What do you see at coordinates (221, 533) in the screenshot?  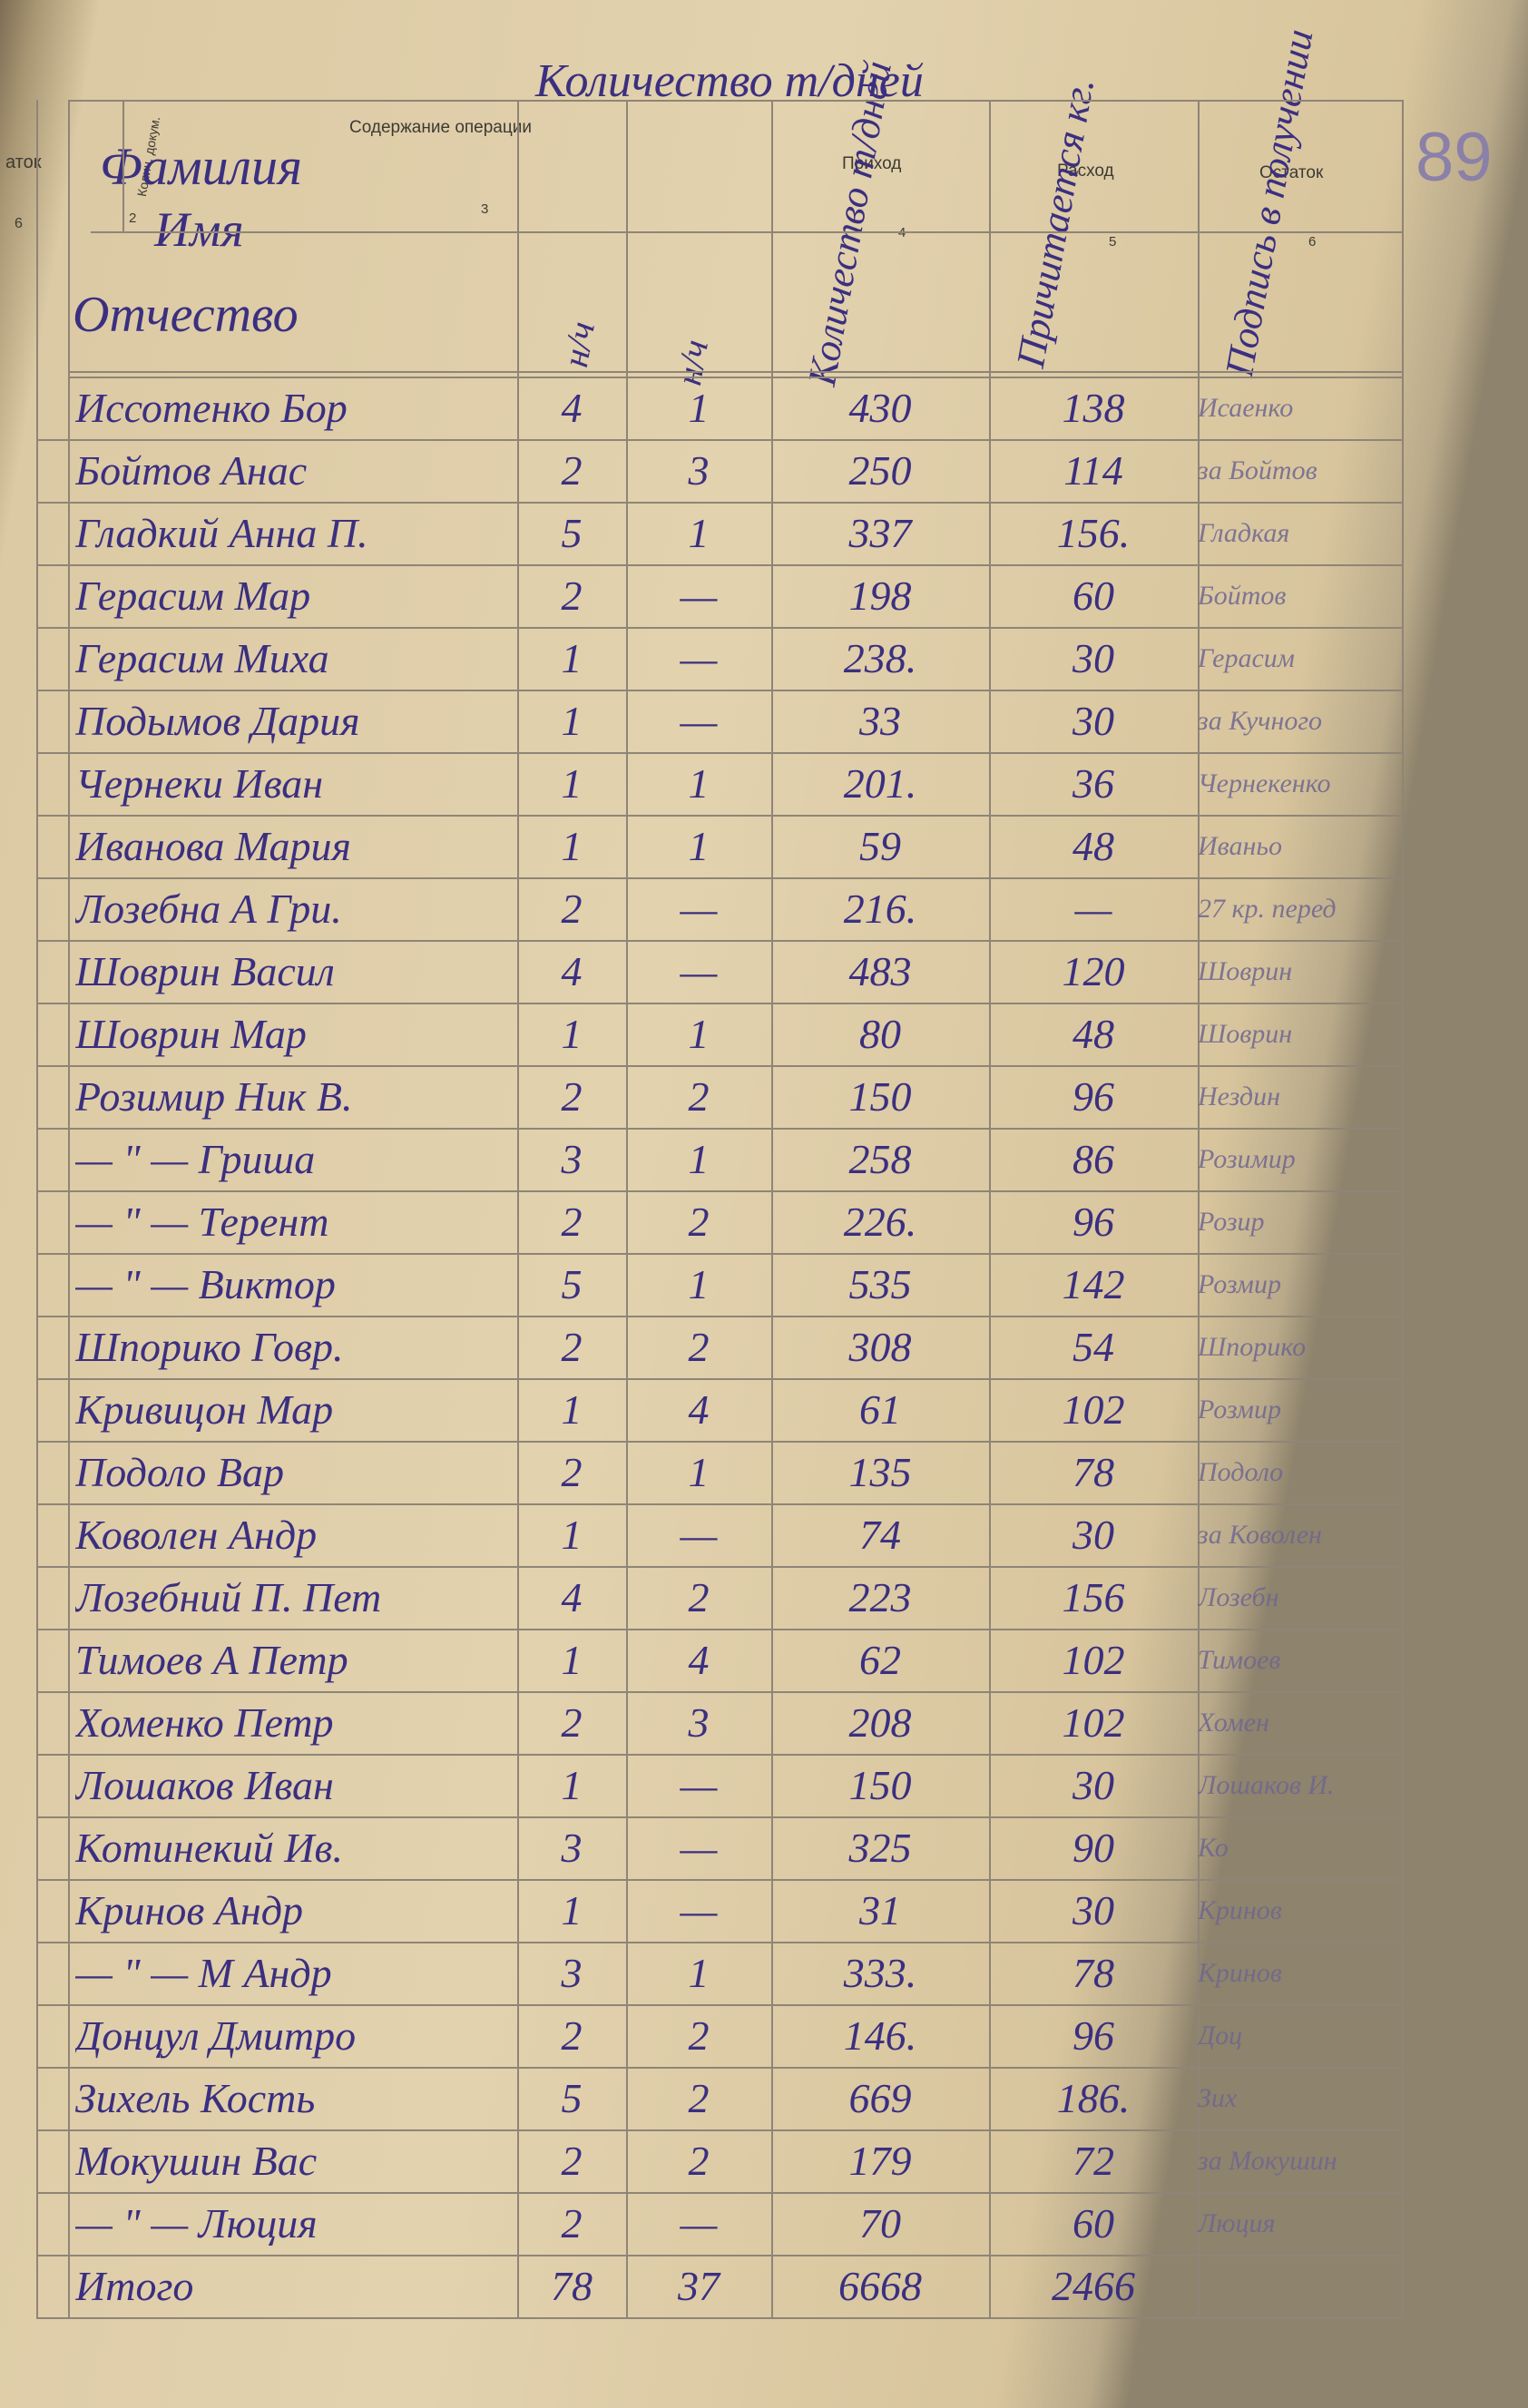 I see `name-cell: Гладкий Анна П.` at bounding box center [221, 533].